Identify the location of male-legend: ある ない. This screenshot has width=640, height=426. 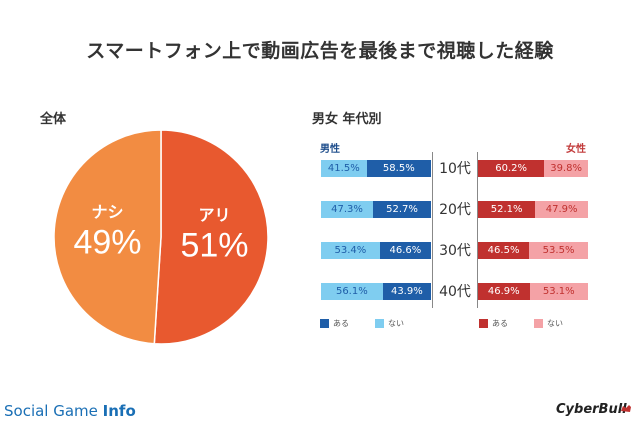
(375, 323).